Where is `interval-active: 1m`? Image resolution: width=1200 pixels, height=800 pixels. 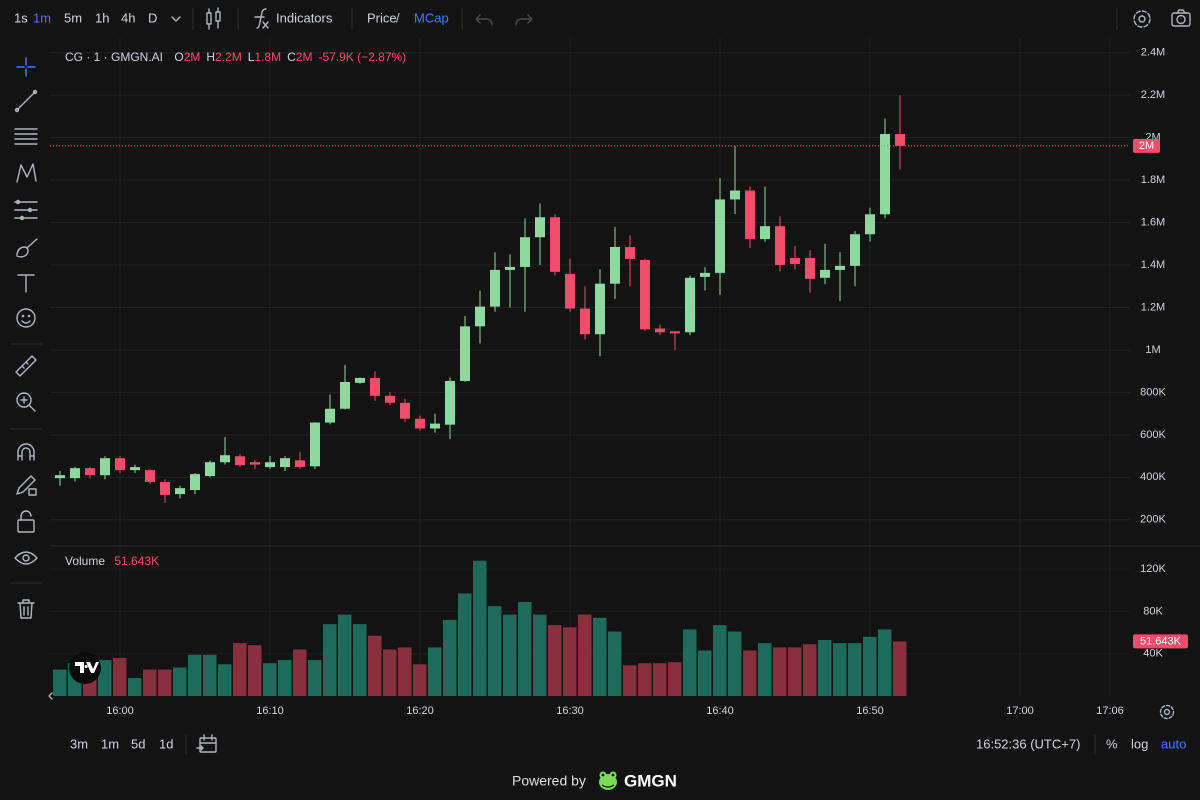
interval-active: 1m is located at coordinates (42, 17).